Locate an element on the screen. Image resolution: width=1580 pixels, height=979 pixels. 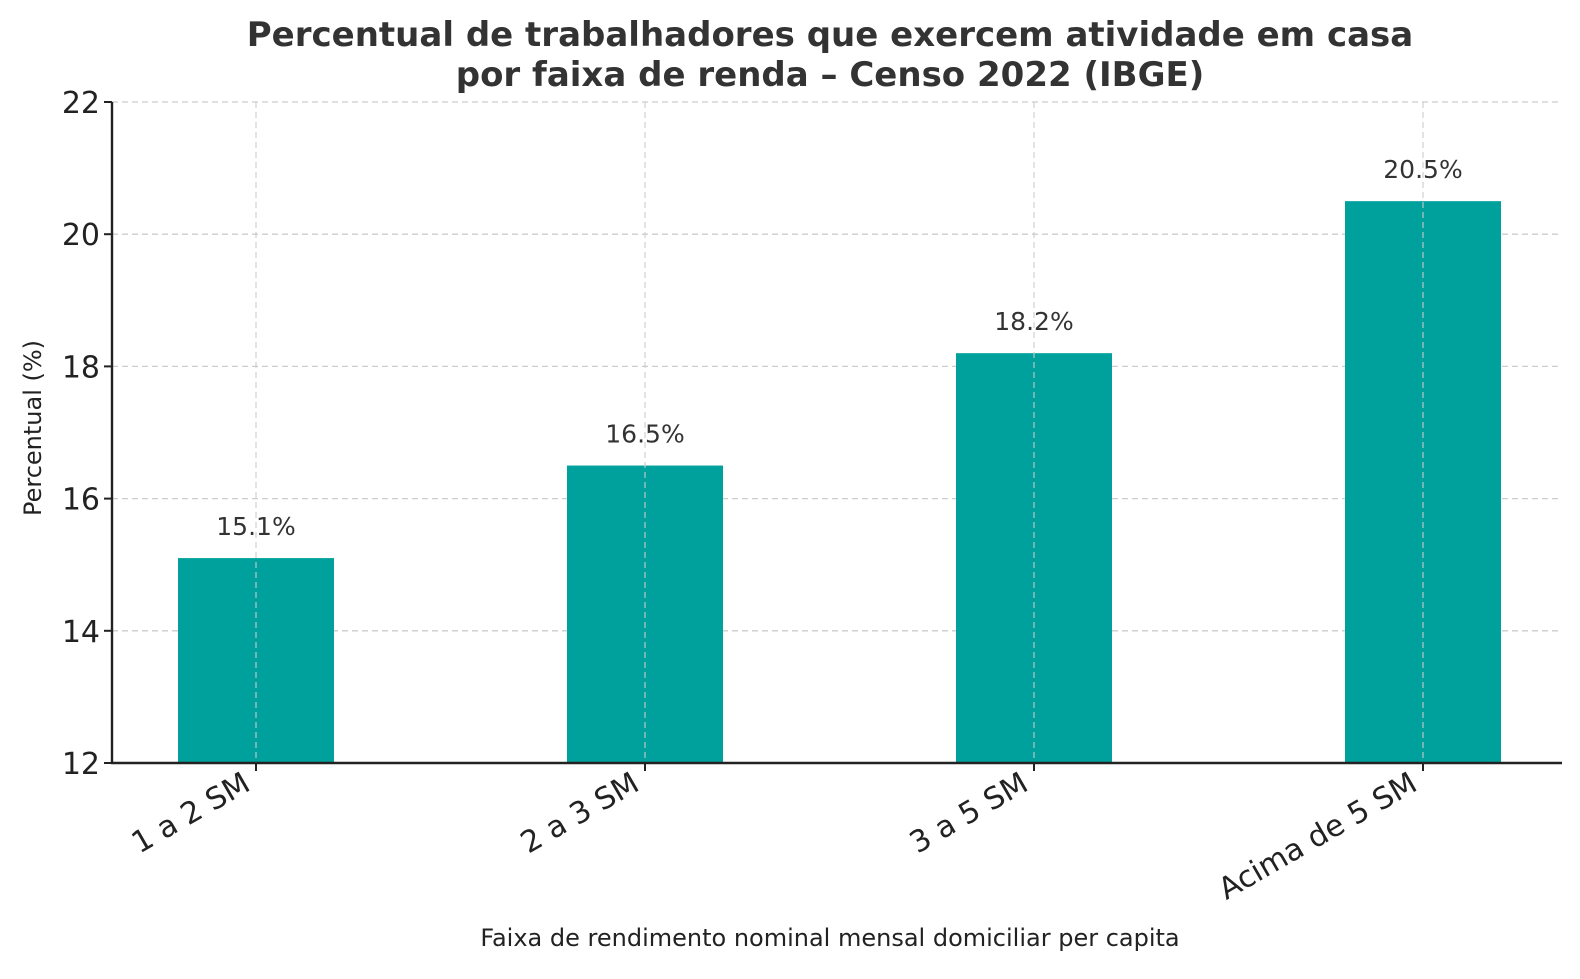
x-tick-label: Acima de 5 SM is located at coordinates (1318, 837).